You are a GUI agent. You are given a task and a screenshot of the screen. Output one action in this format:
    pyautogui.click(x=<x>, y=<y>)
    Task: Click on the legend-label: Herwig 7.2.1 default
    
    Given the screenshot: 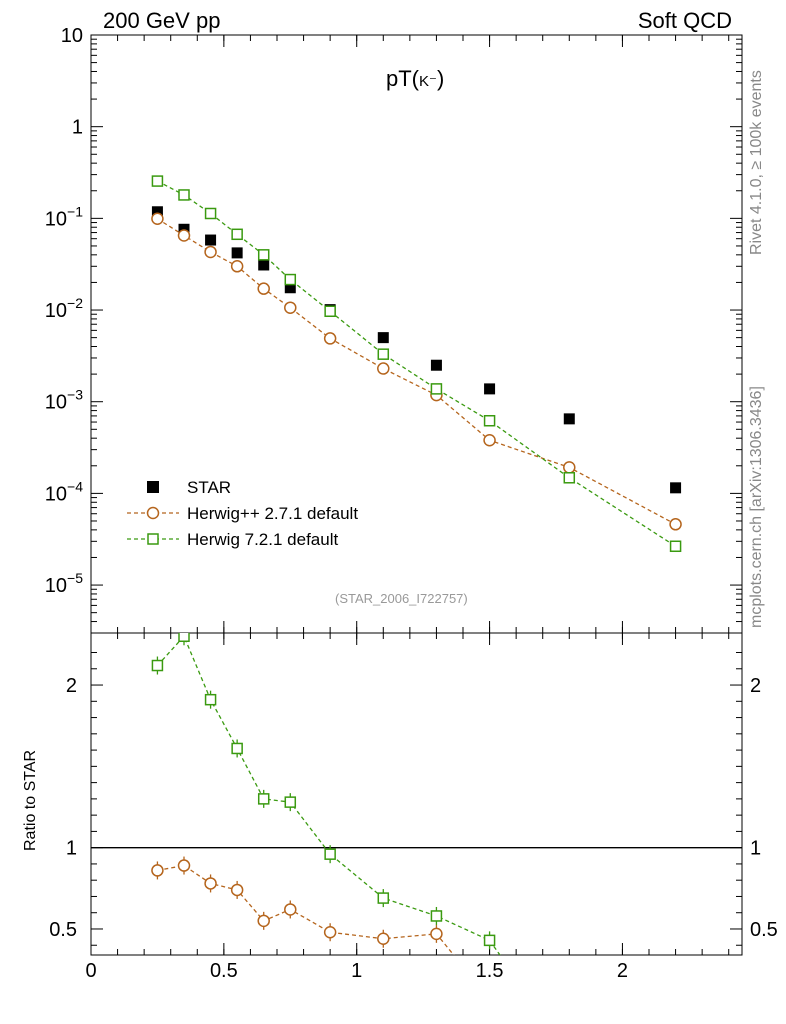 What is the action you would take?
    pyautogui.click(x=262, y=539)
    